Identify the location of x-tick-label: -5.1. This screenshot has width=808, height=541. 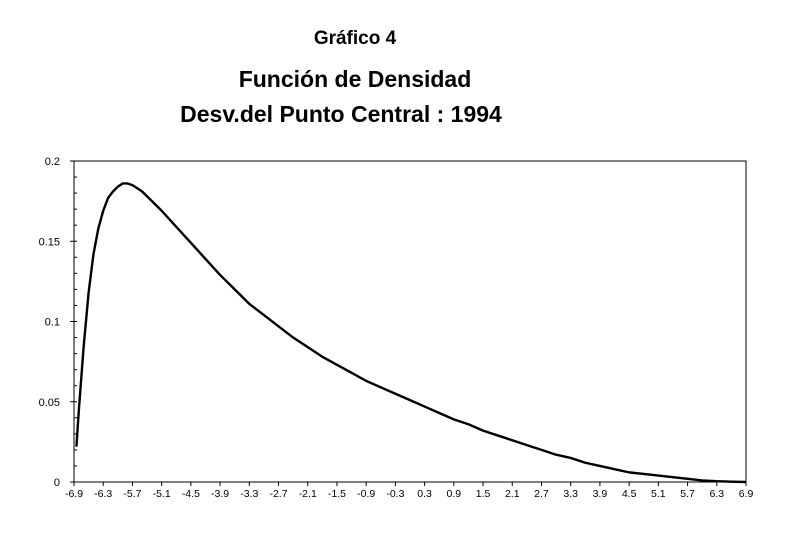
(162, 494).